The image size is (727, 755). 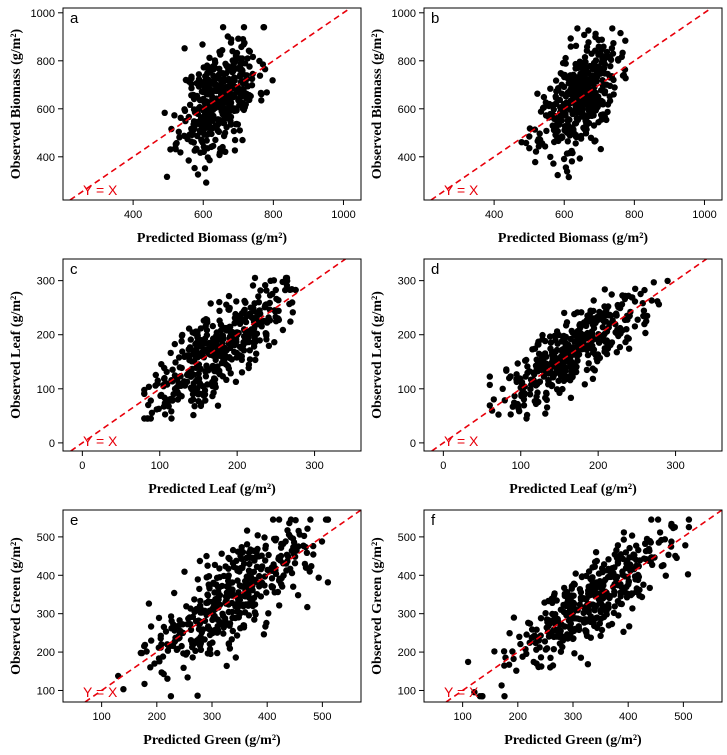 I want to click on x-tick-label: 200, so click(x=157, y=717).